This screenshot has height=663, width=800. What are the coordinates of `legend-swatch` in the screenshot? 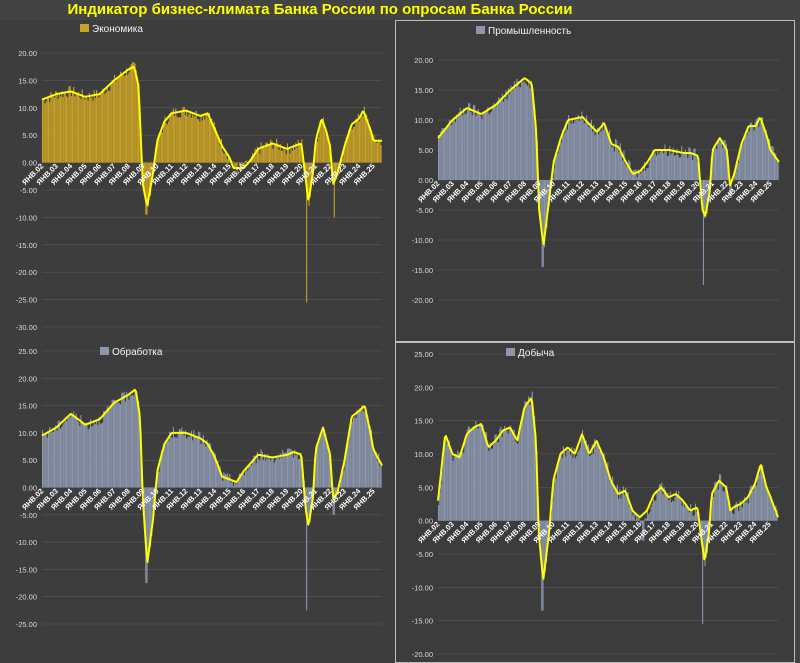 It's located at (84, 28).